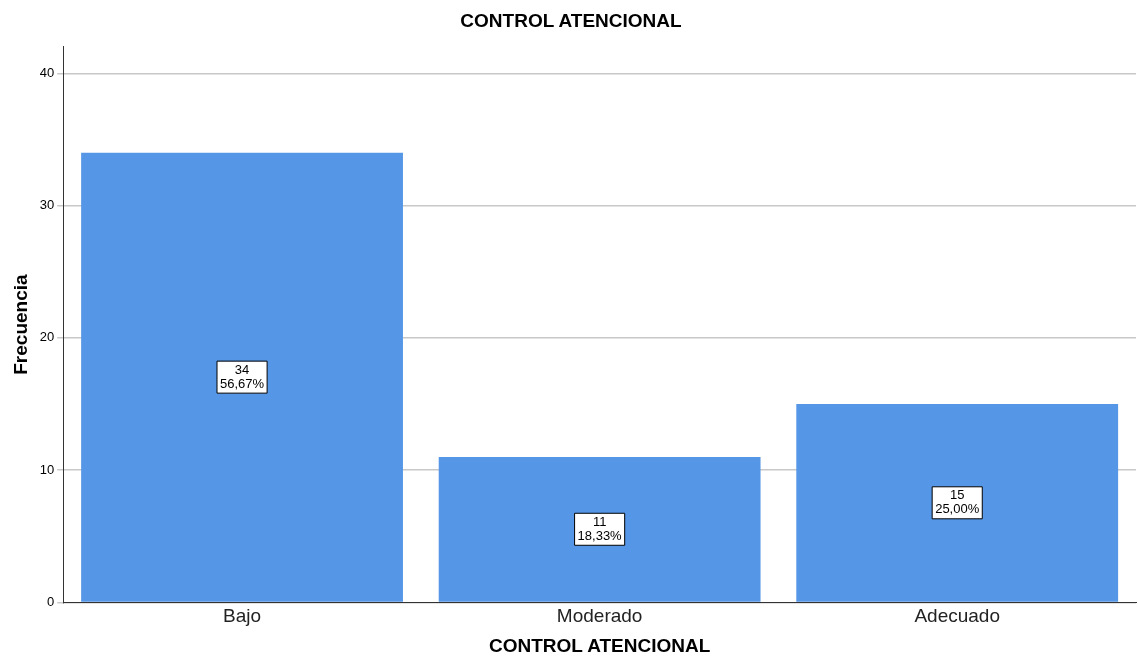  What do you see at coordinates (599, 645) in the screenshot?
I see `x-axis-title: CONTROL ATENCIONAL` at bounding box center [599, 645].